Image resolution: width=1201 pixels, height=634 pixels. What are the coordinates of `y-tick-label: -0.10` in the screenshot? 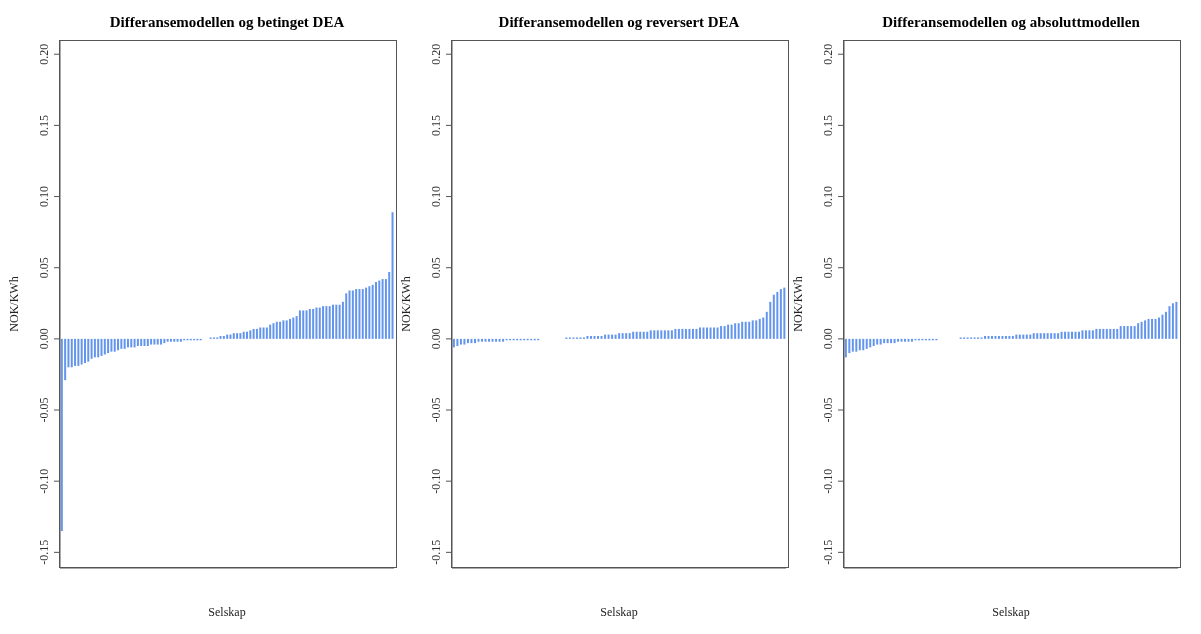 It's located at (436, 481).